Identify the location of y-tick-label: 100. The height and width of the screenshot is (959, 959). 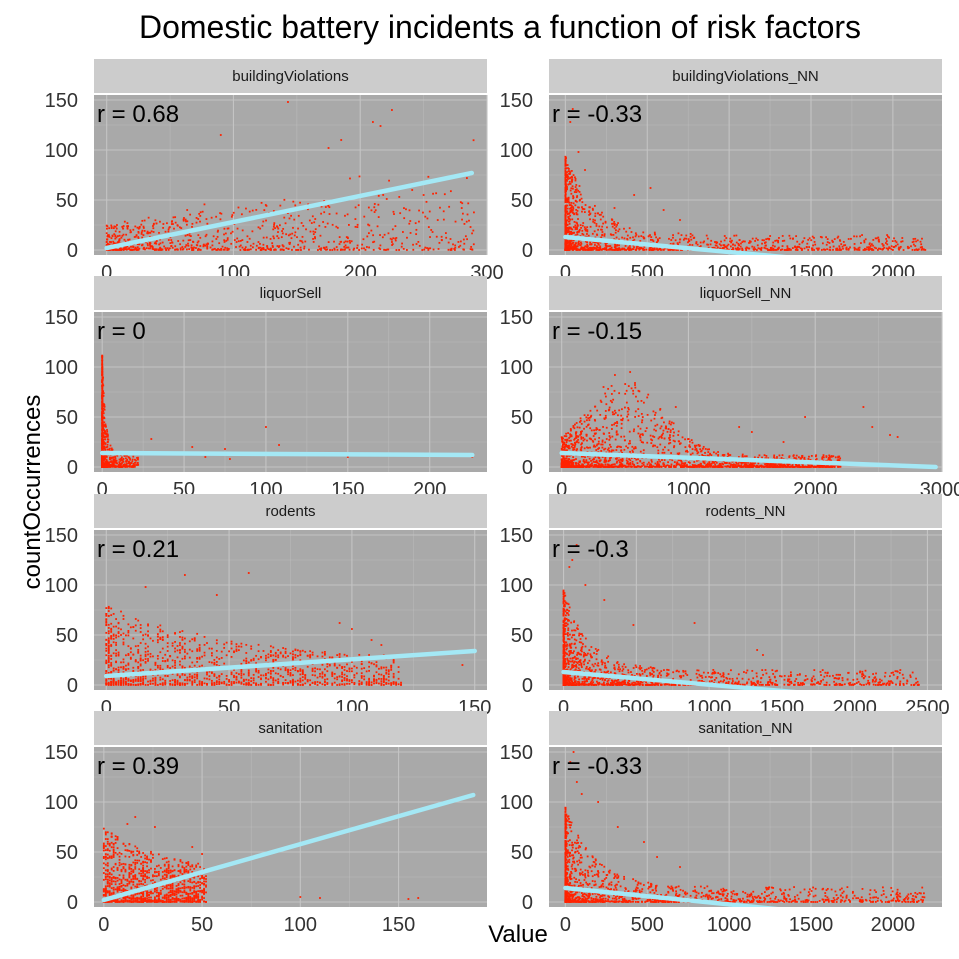
(61, 151).